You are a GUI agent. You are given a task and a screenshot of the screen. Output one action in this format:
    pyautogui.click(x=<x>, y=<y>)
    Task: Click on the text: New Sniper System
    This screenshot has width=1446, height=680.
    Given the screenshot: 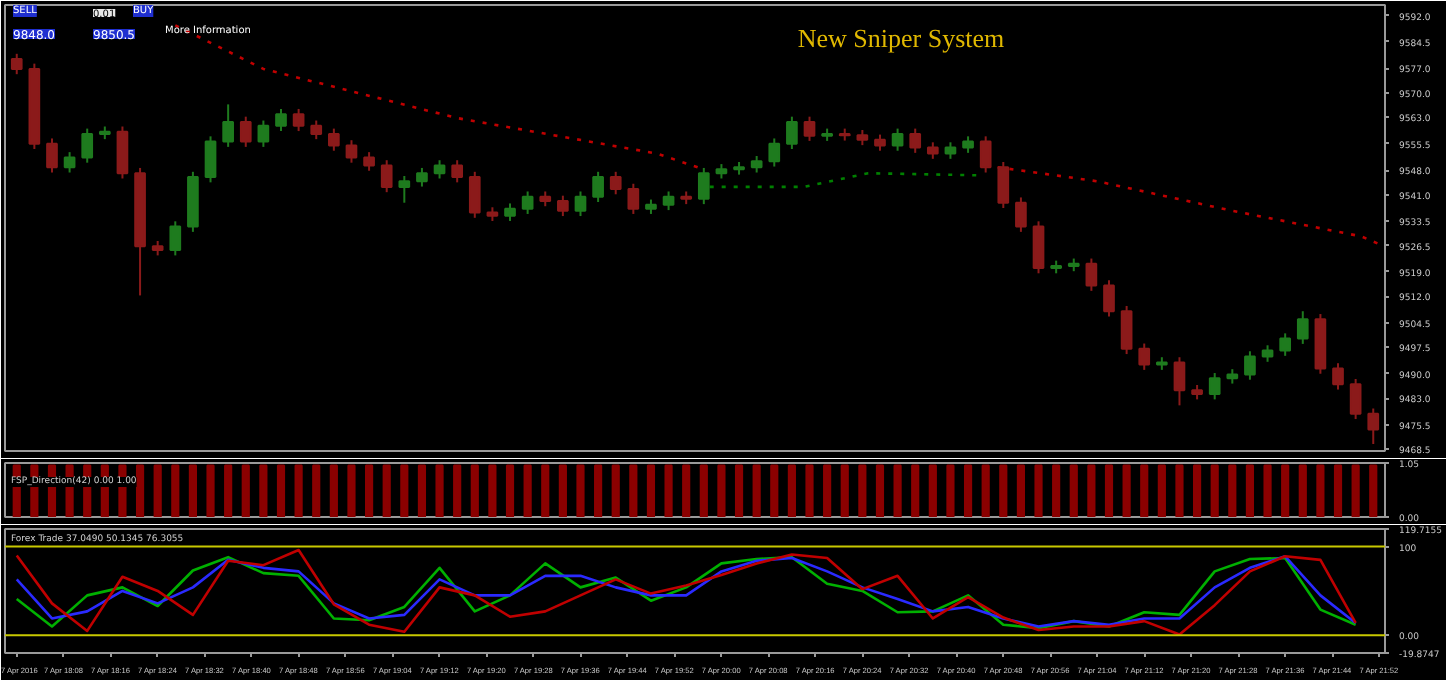 What is the action you would take?
    pyautogui.click(x=901, y=38)
    